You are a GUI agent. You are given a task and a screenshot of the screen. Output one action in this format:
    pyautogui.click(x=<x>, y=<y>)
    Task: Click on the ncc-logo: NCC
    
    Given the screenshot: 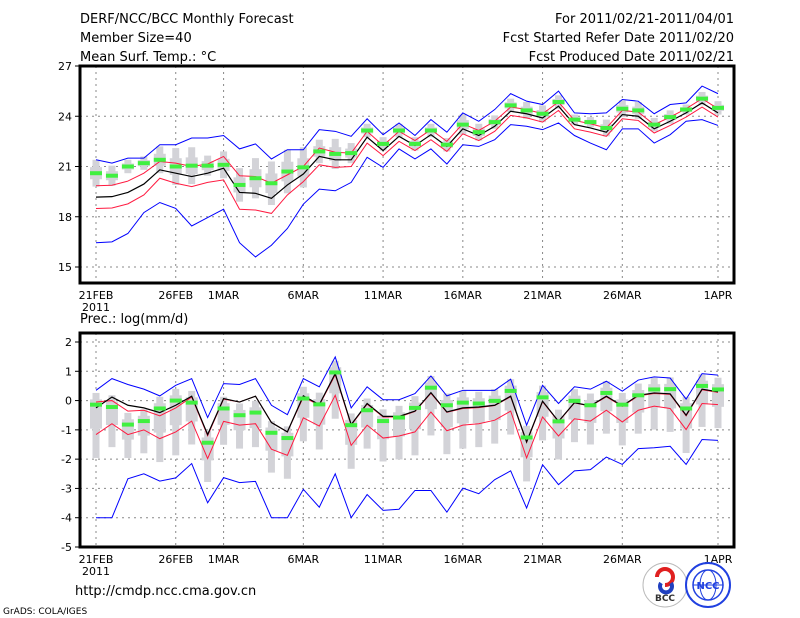 What is the action you would take?
    pyautogui.click(x=708, y=585)
    